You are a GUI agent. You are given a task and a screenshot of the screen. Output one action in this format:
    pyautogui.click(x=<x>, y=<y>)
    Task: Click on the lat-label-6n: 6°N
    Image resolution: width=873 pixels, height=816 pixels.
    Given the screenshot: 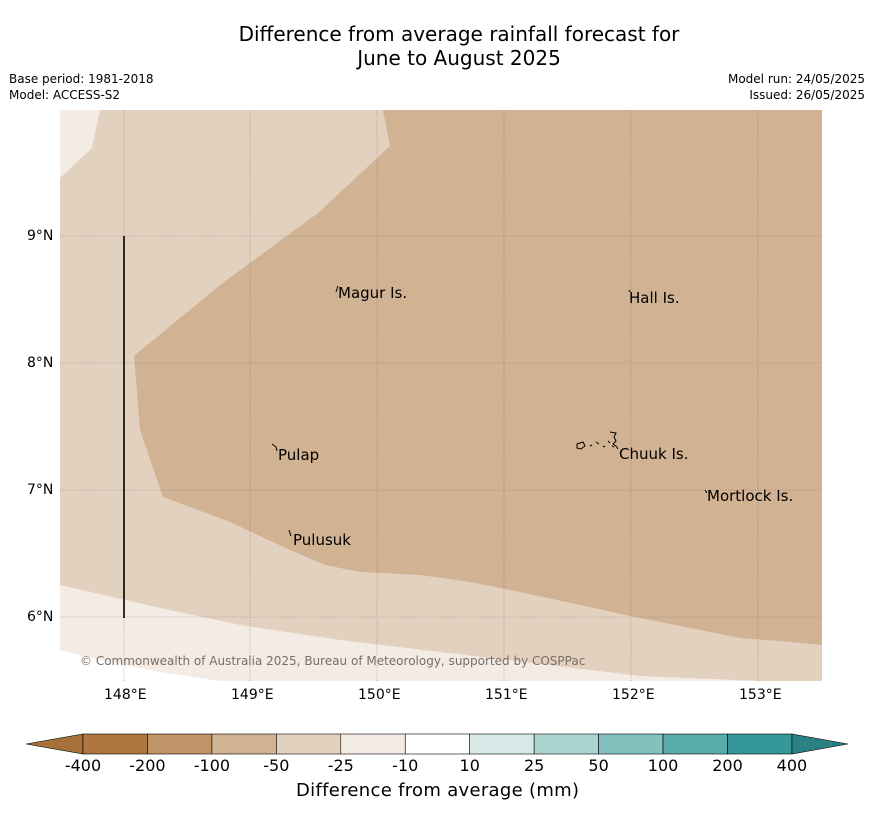 What is the action you would take?
    pyautogui.click(x=40, y=617)
    